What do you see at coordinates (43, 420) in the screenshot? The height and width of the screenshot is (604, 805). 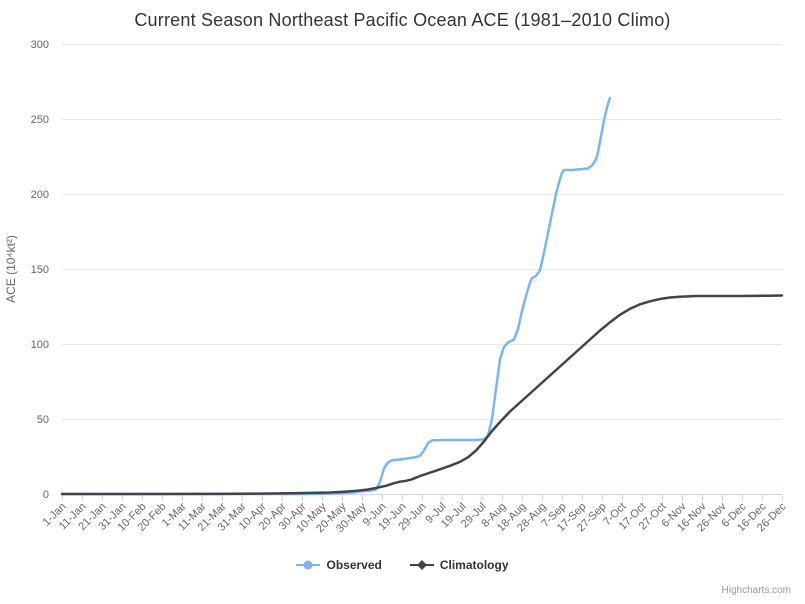 I see `y-axis-tick-label: 50` at bounding box center [43, 420].